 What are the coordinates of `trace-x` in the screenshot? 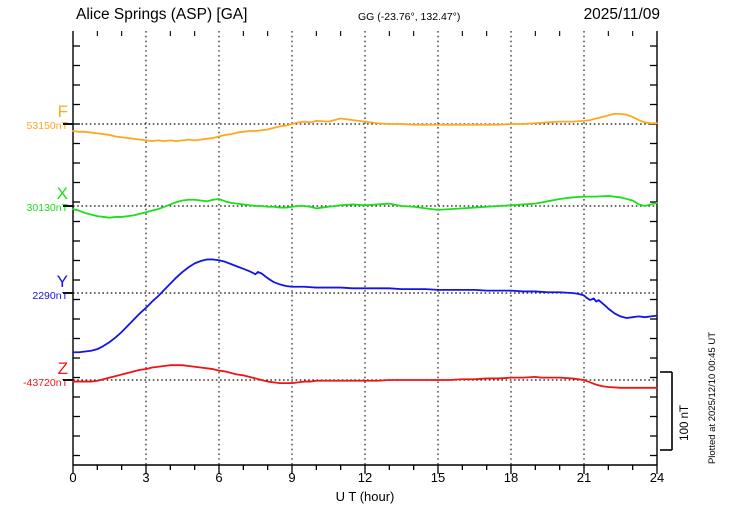 It's located at (365, 206).